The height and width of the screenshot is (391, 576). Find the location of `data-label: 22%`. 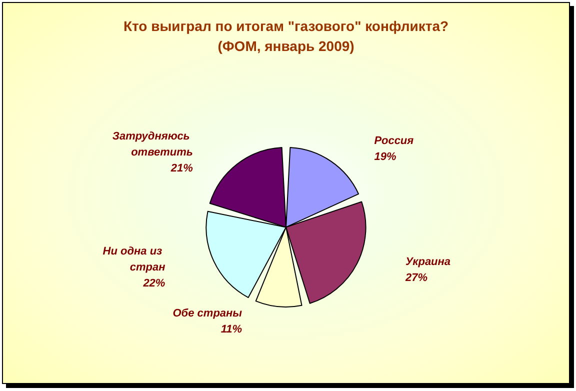

data-label: 22% is located at coordinates (154, 284).